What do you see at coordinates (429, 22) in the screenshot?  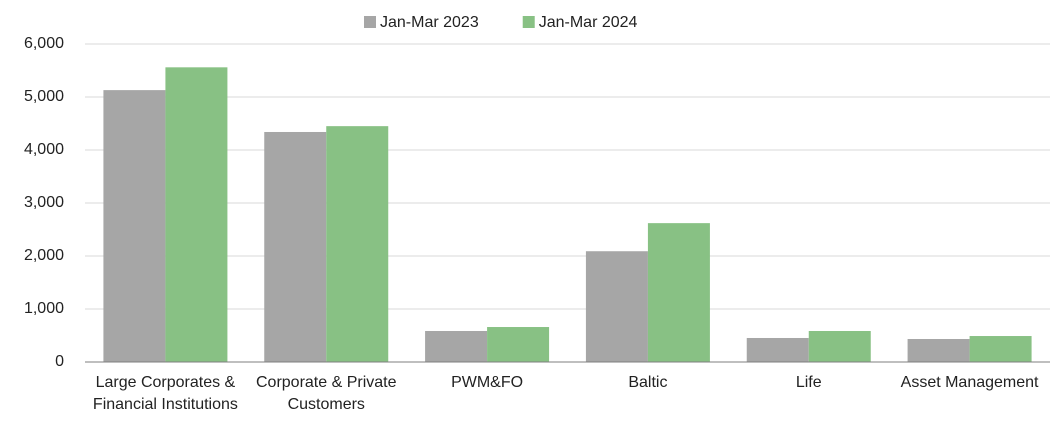 I see `legend-label: Jan-Mar 2023` at bounding box center [429, 22].